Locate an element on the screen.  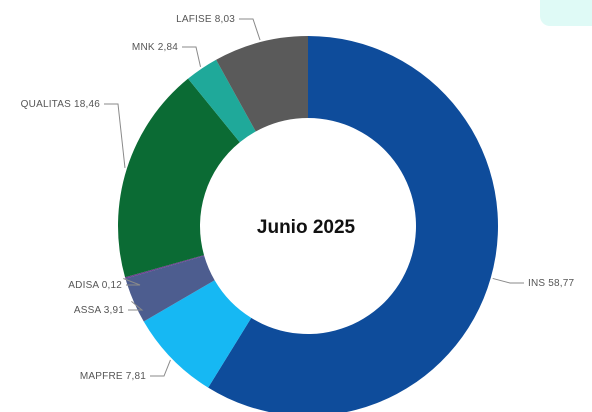
leader-line-assa is located at coordinates (136, 306).